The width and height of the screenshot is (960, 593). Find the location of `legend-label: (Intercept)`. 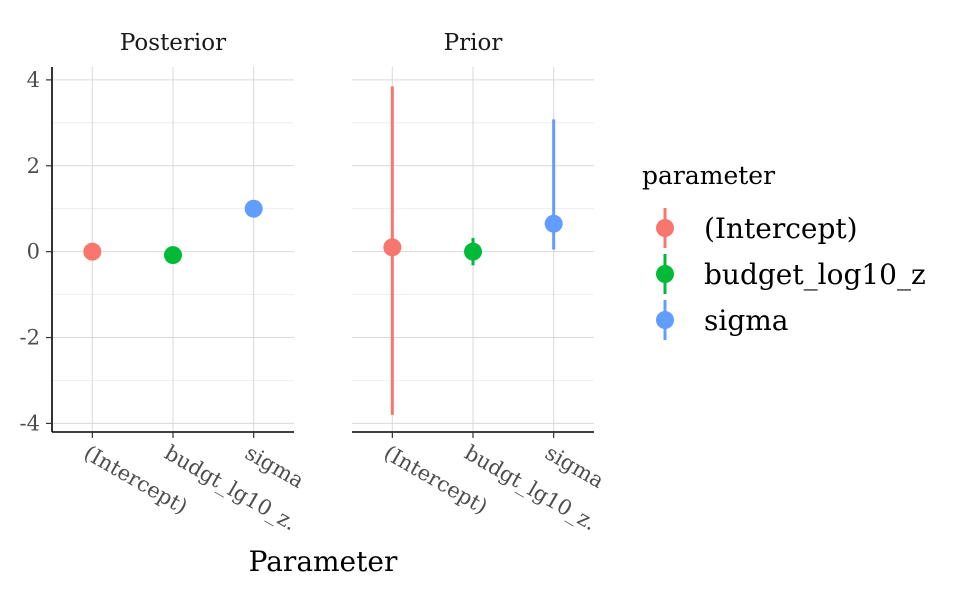

legend-label: (Intercept) is located at coordinates (781, 228).